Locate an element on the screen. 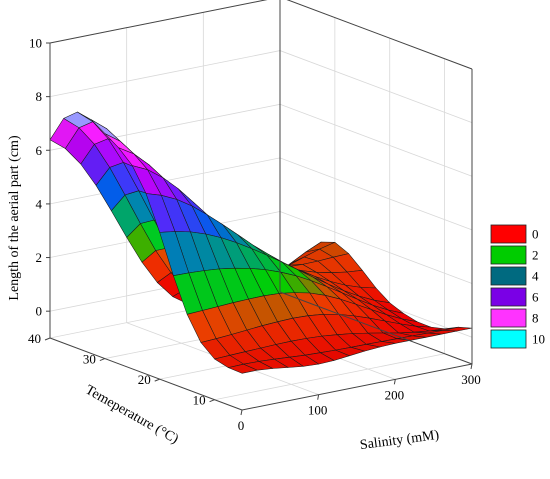 The image size is (550, 479). y-tick-label: 30 is located at coordinates (89, 359).